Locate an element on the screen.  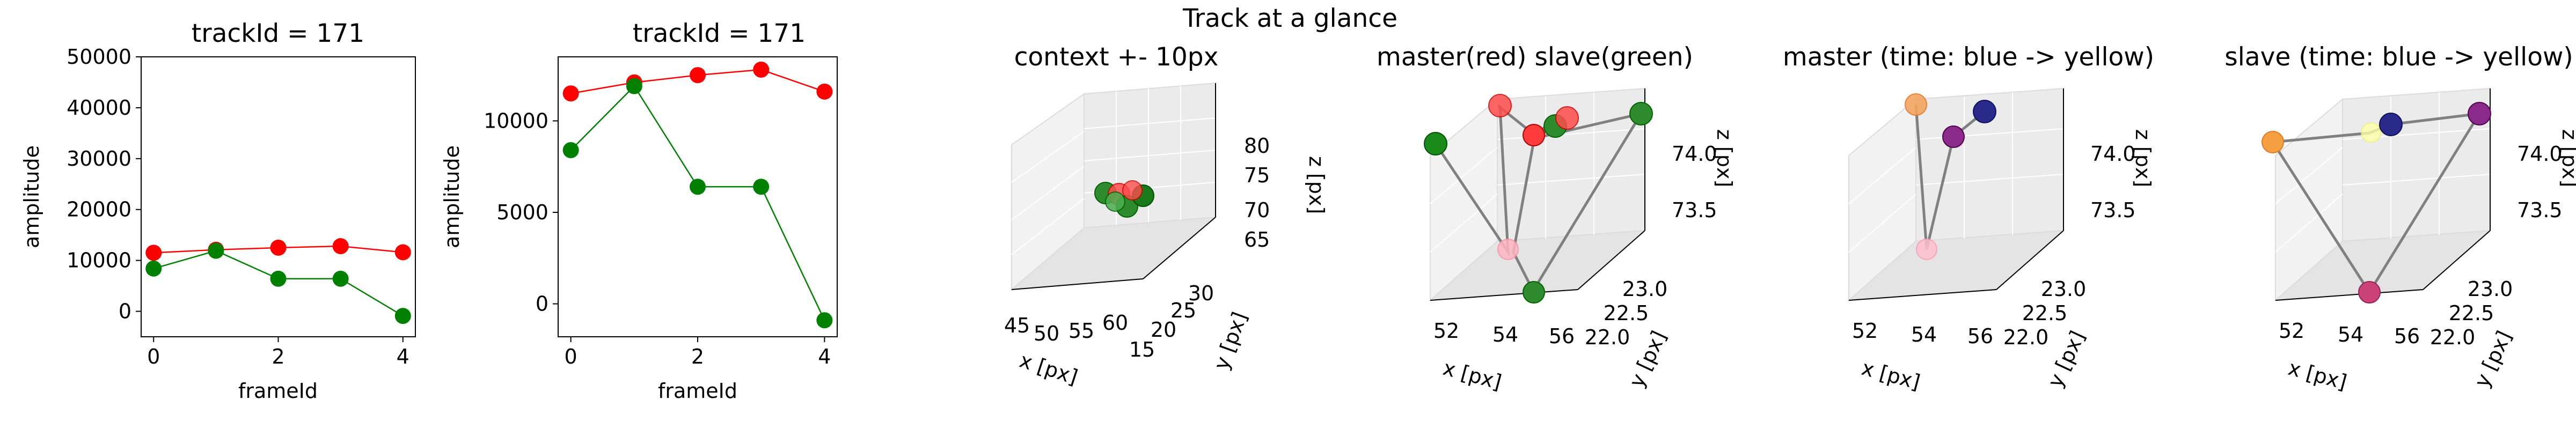
panel-3-track is located at coordinates (1124, 199).